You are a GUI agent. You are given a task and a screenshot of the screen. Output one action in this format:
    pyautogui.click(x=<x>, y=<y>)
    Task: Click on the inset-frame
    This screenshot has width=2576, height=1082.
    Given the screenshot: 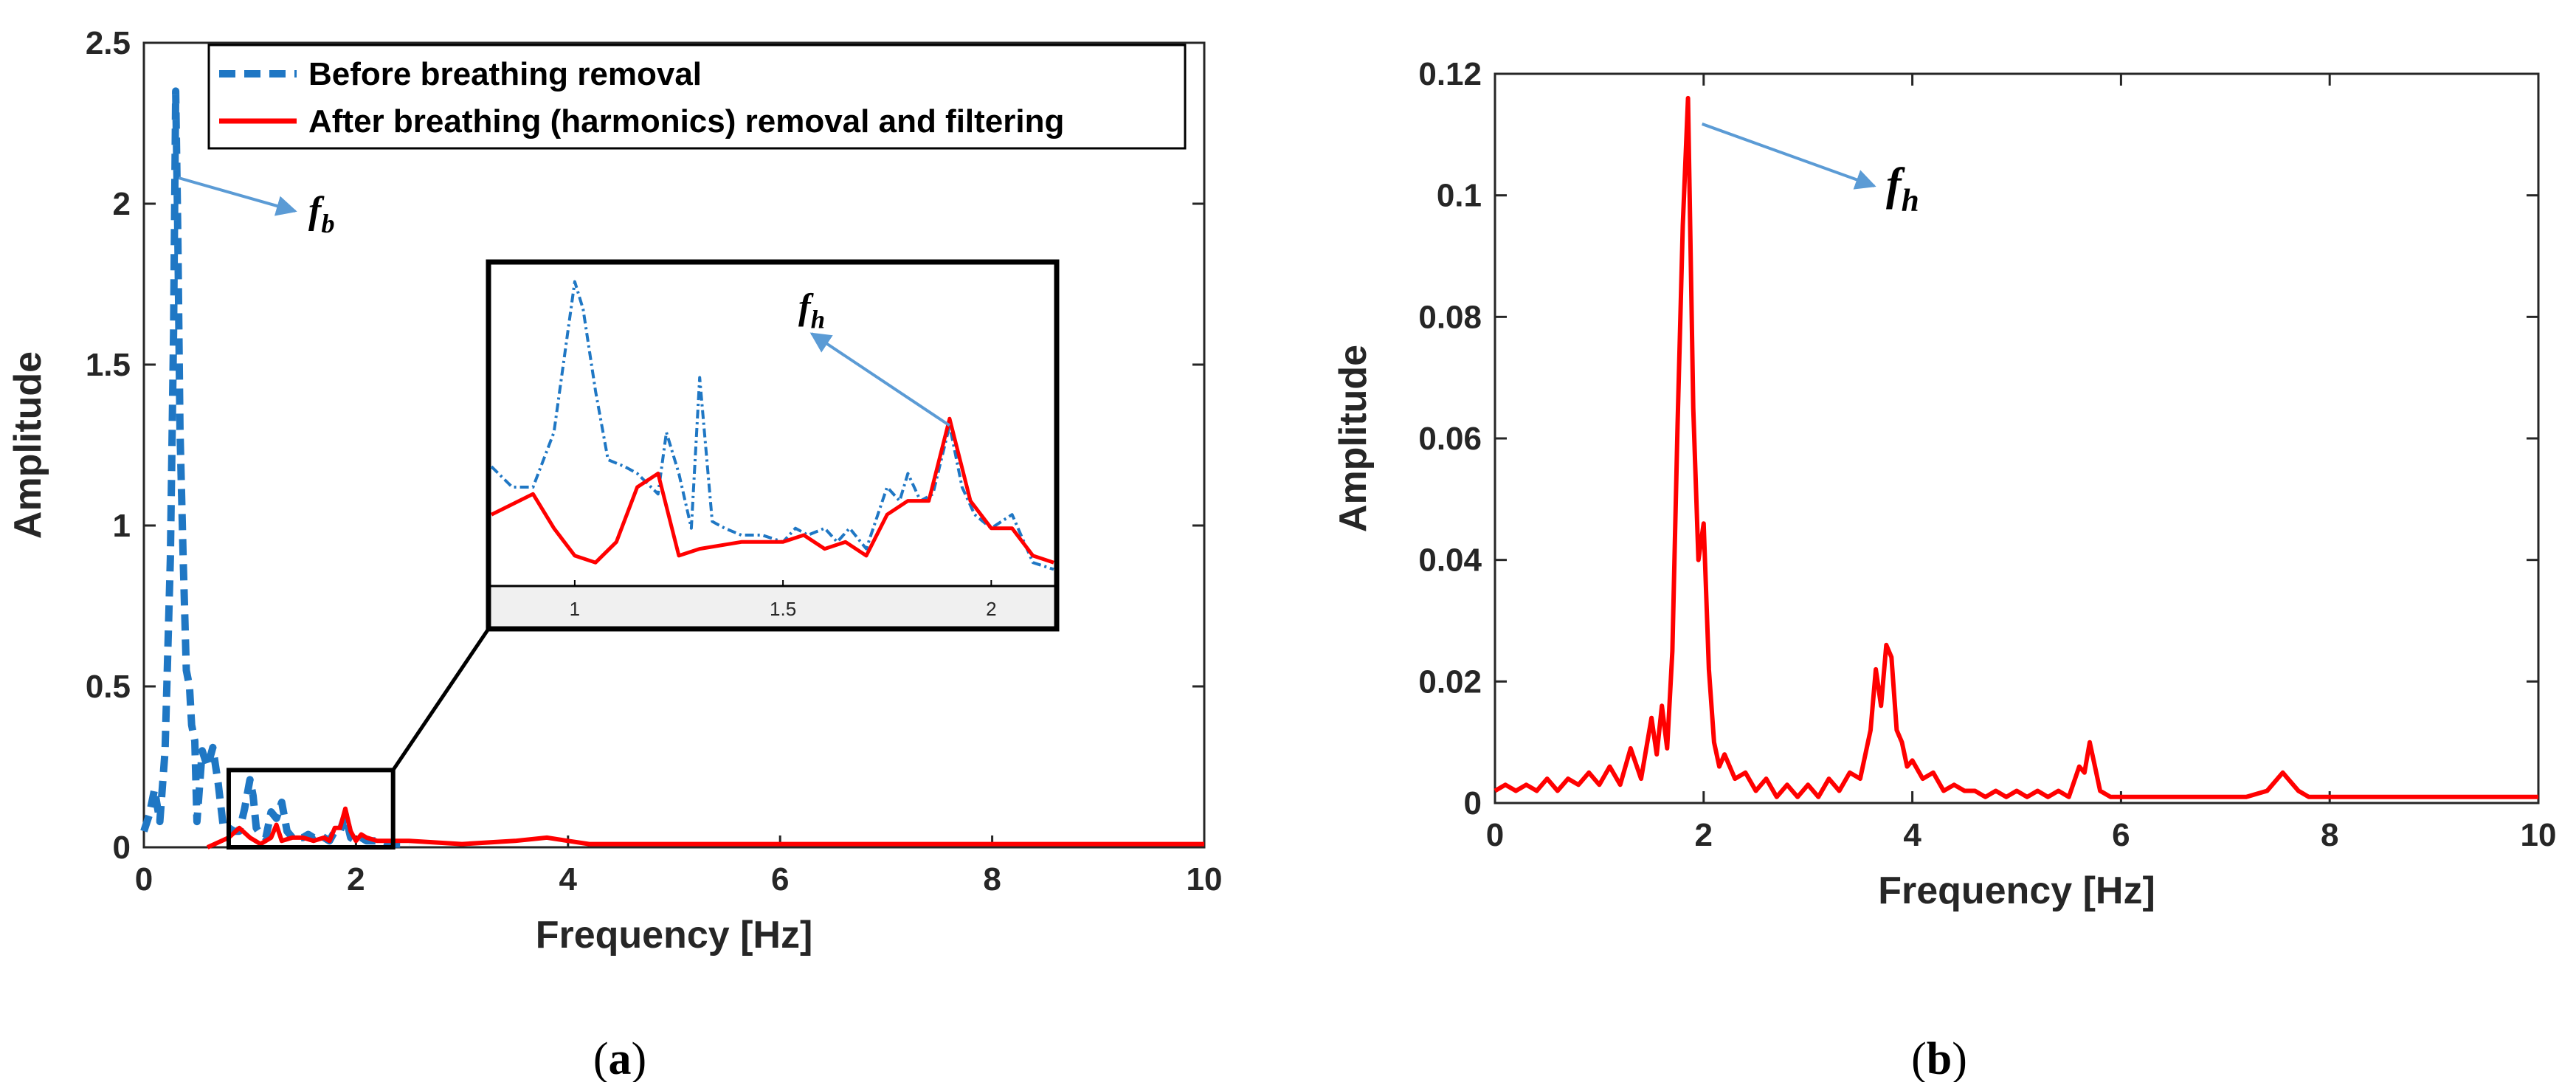 What is the action you would take?
    pyautogui.click(x=773, y=445)
    